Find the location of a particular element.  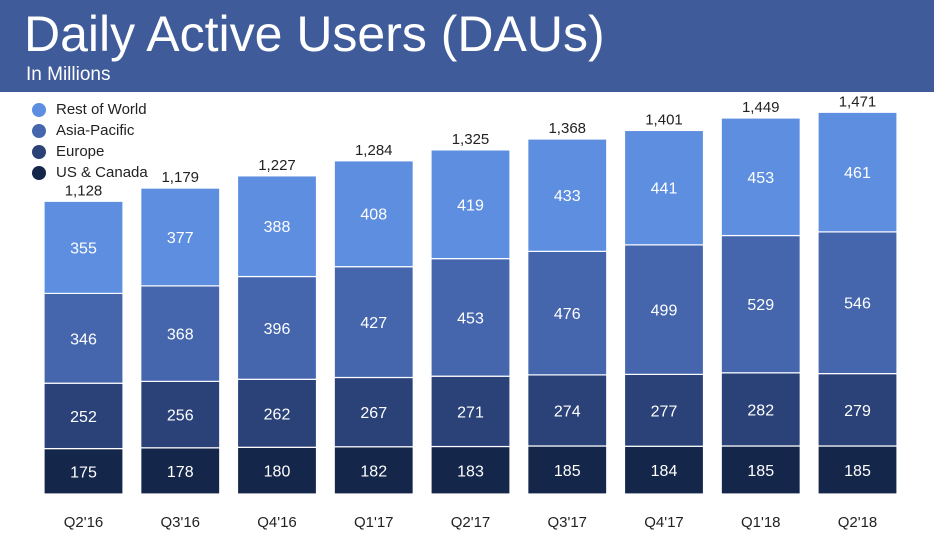

segment-value-label: 499 is located at coordinates (664, 311).